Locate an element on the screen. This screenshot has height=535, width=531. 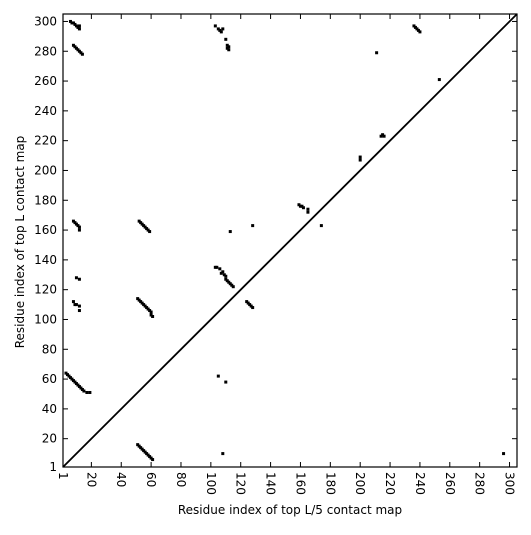
x-axis-label: Residue index of top L/5 contact map is located at coordinates (290, 510).